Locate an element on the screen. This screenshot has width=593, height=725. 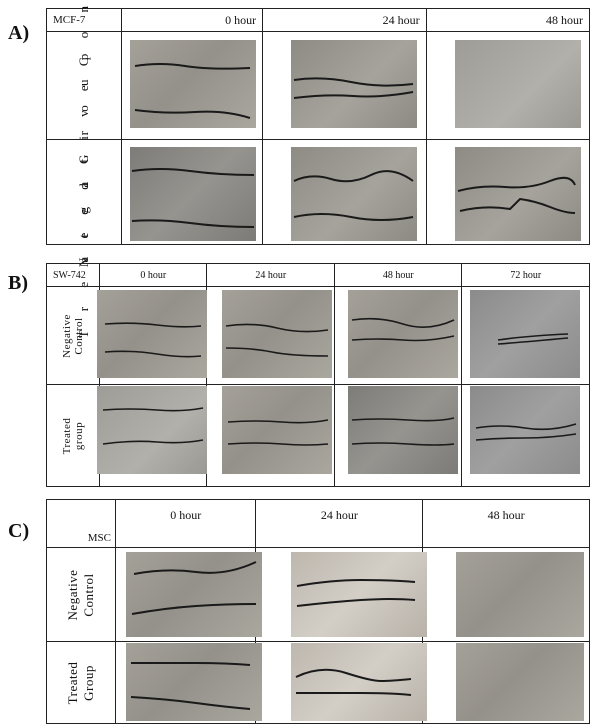
micrograph-c-negative-48h is located at coordinates (520, 594).